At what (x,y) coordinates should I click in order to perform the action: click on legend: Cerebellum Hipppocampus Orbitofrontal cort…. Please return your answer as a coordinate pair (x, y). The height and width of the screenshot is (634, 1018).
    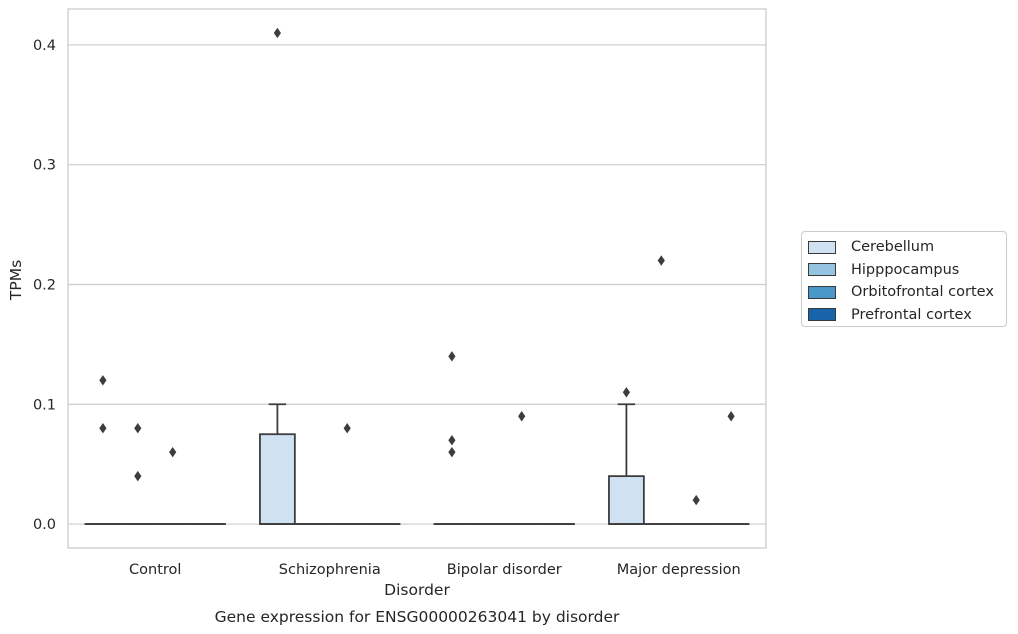
    Looking at the image, I should click on (904, 279).